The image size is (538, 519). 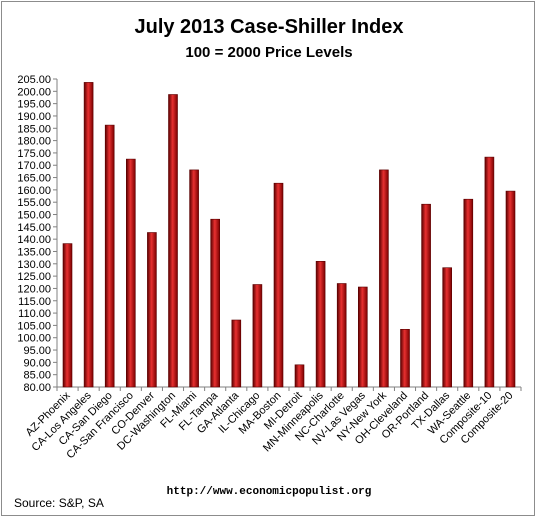 What do you see at coordinates (173, 241) in the screenshot?
I see `bar-dc-washington` at bounding box center [173, 241].